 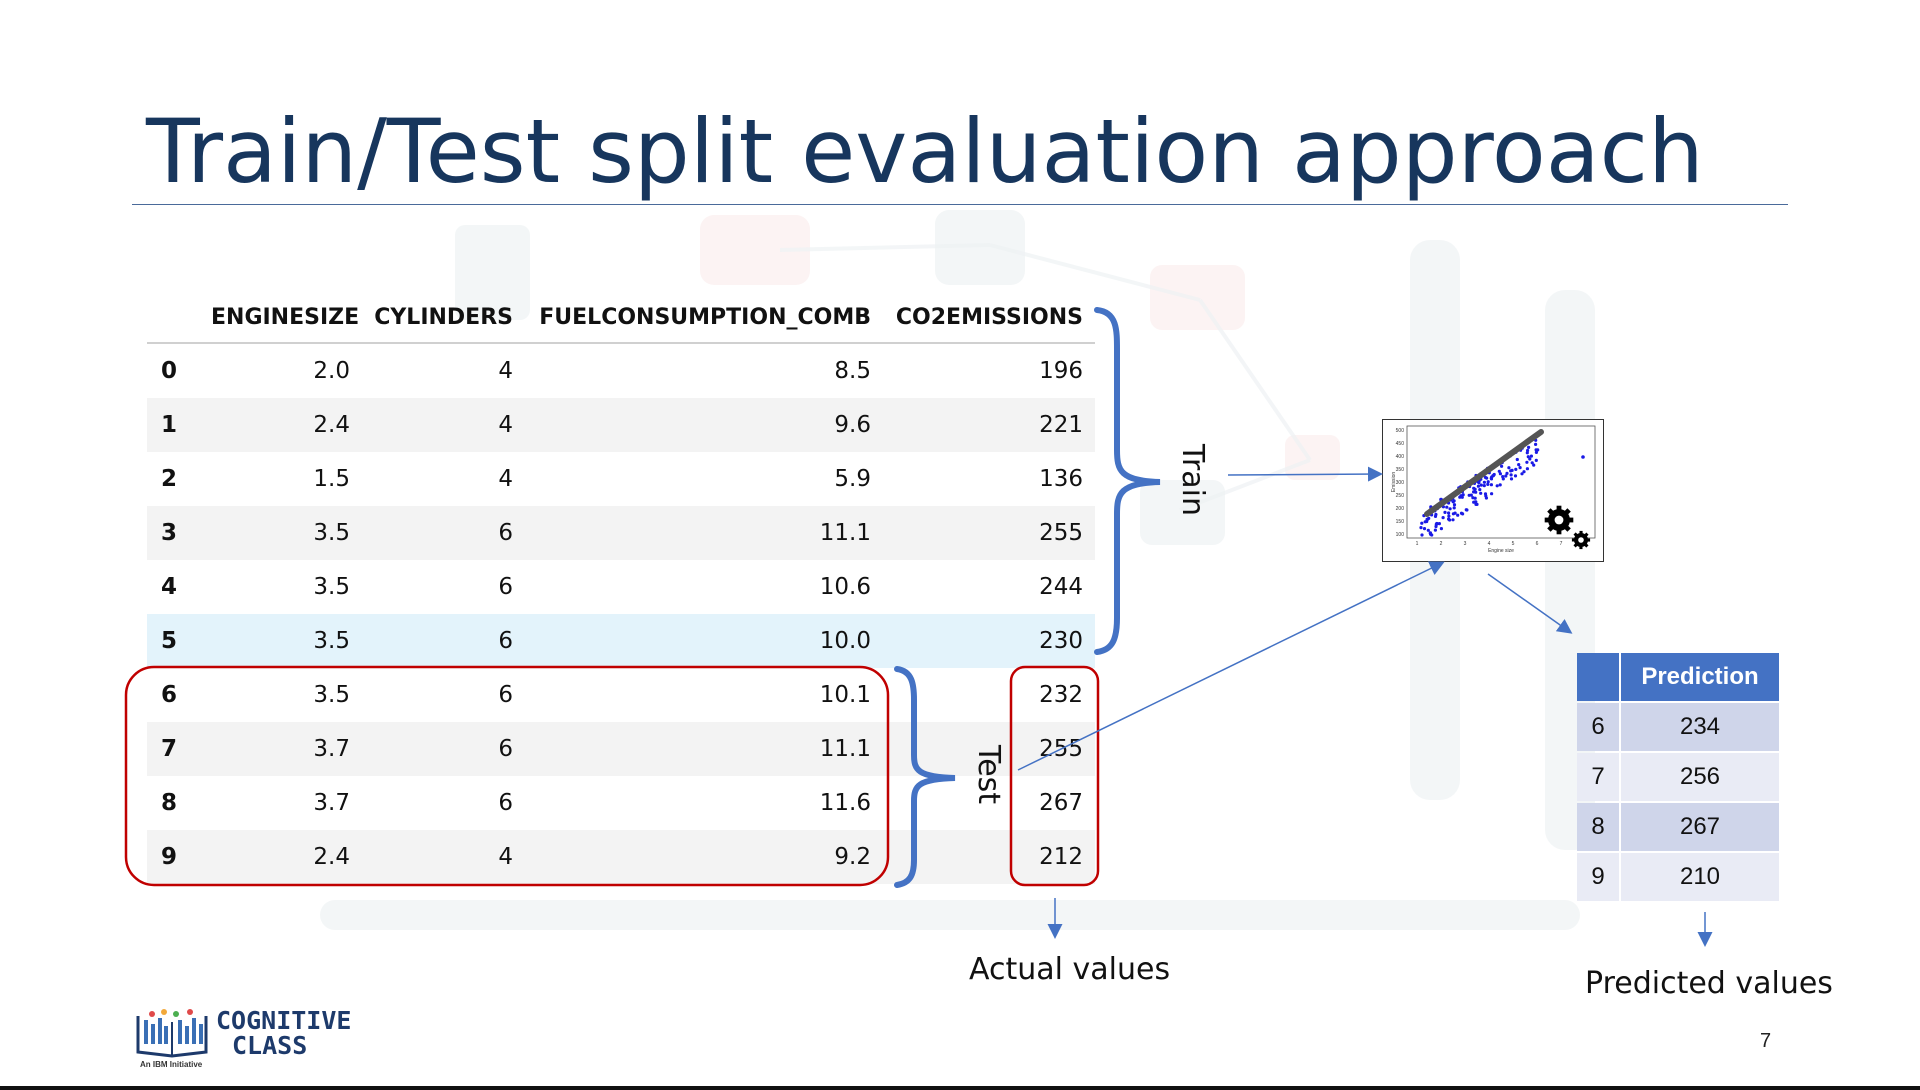 I want to click on table-cell: 10.1, so click(x=704, y=695).